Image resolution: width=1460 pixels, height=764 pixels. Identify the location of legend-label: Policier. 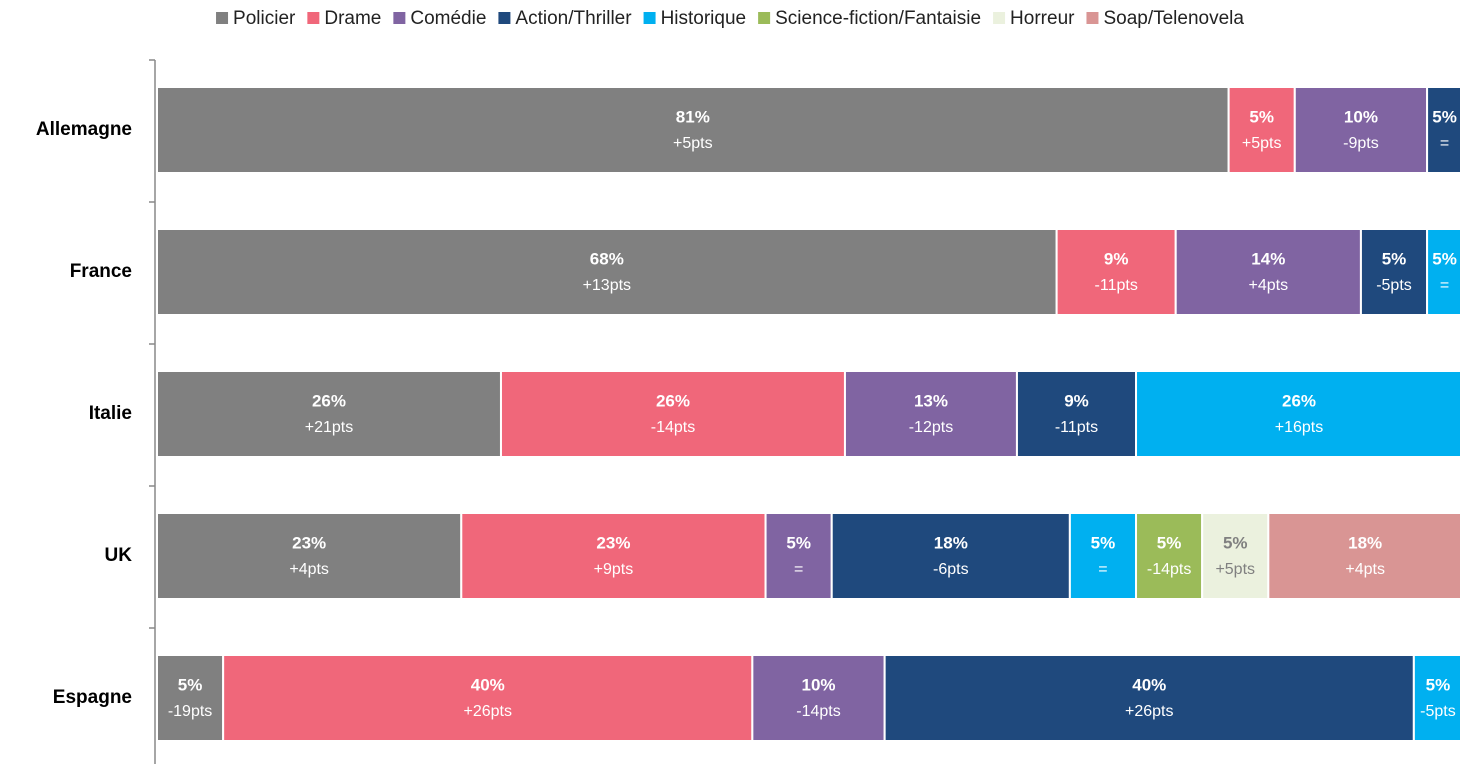
(264, 18).